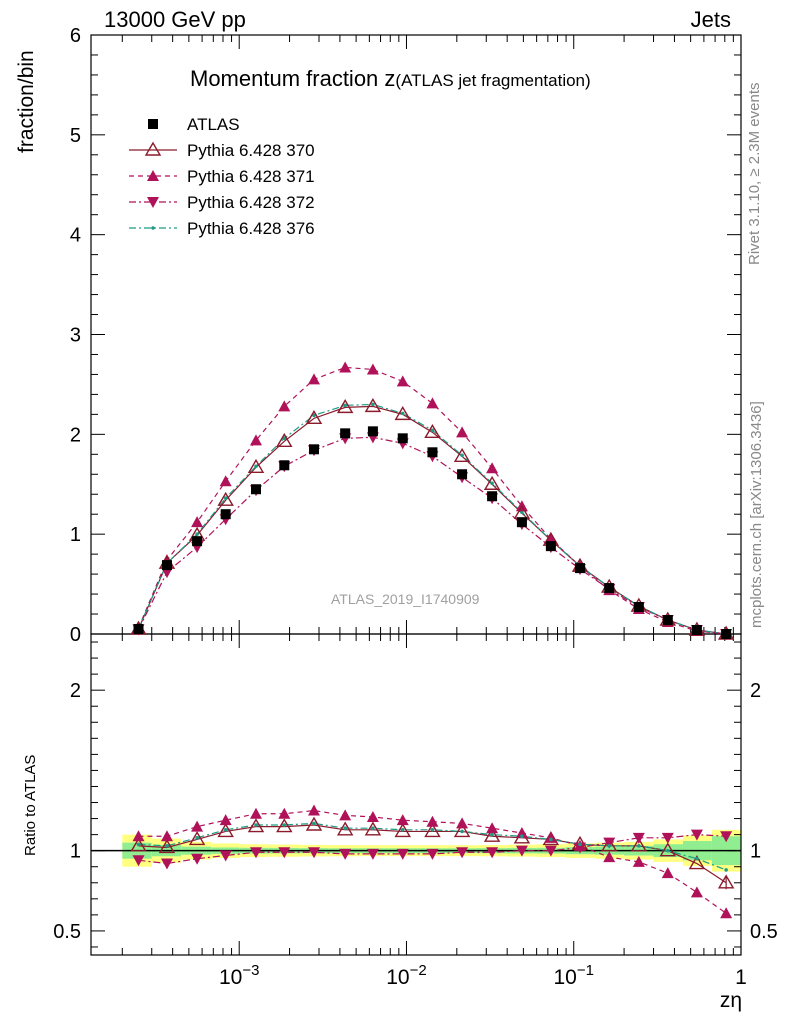 The height and width of the screenshot is (1024, 786). What do you see at coordinates (75, 136) in the screenshot?
I see `y-tick-label: 5` at bounding box center [75, 136].